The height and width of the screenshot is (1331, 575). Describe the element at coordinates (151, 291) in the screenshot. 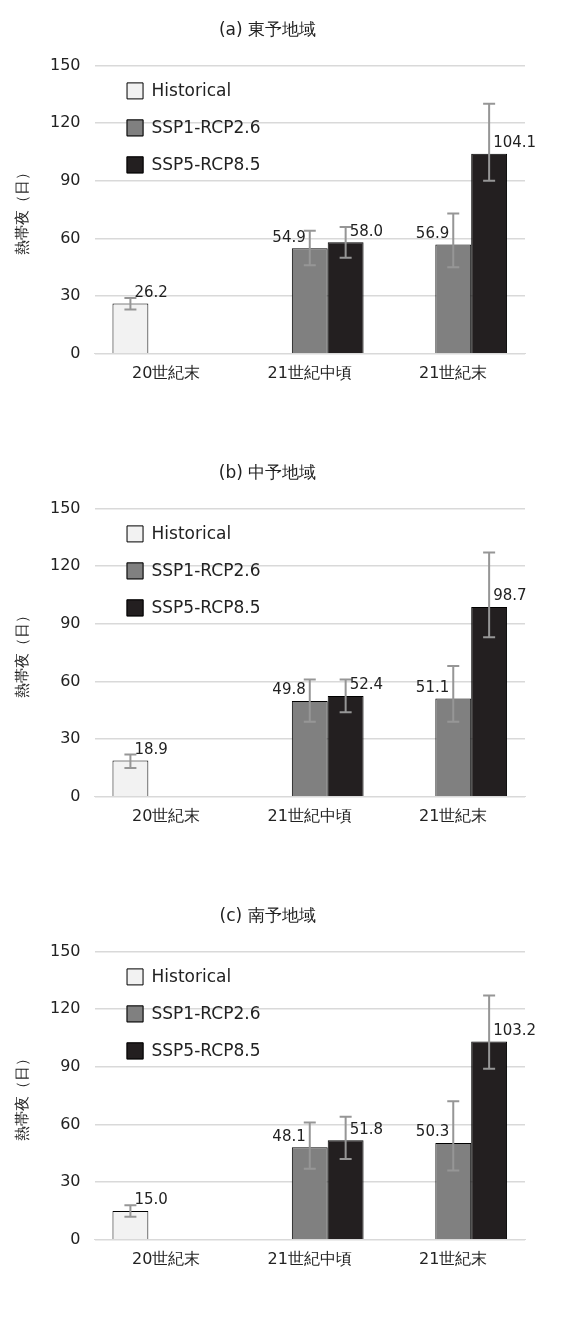

I see `data-label: 26.2` at that location.